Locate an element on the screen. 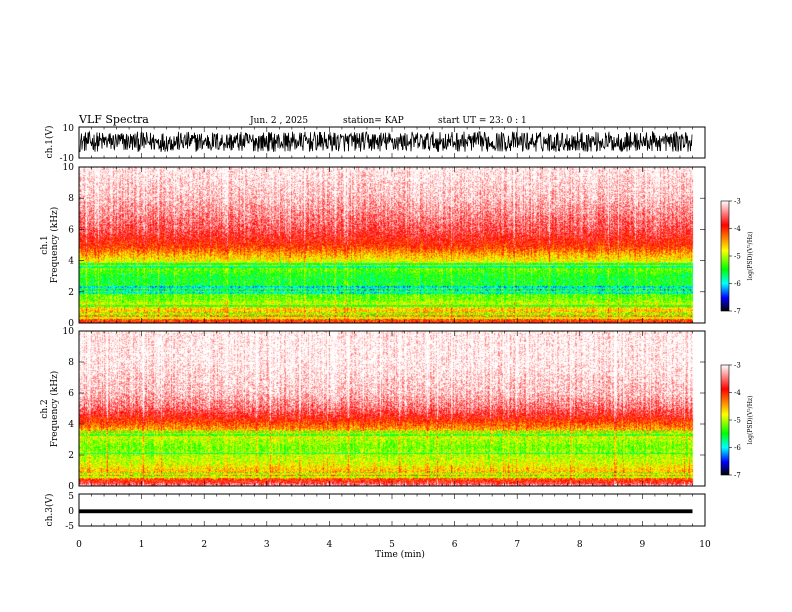 The height and width of the screenshot is (612, 792). ch2-colorbar: -3 -4 -5 -6 -7 log(PSD)(V²/Hz) is located at coordinates (737, 421).